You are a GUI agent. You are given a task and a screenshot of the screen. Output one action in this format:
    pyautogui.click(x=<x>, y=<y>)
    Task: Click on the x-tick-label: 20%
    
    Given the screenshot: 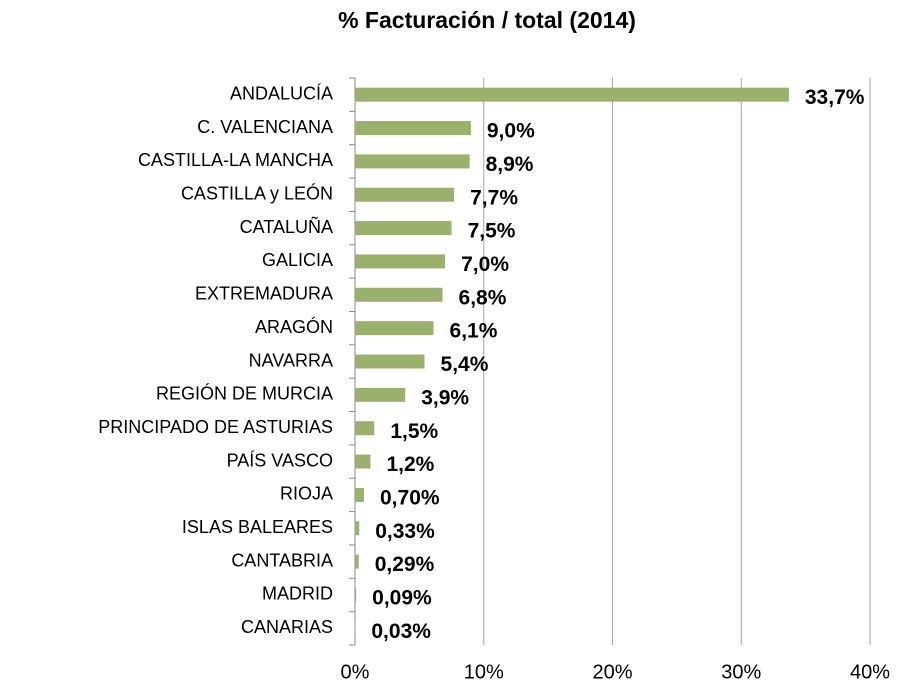 What is the action you would take?
    pyautogui.click(x=612, y=672)
    